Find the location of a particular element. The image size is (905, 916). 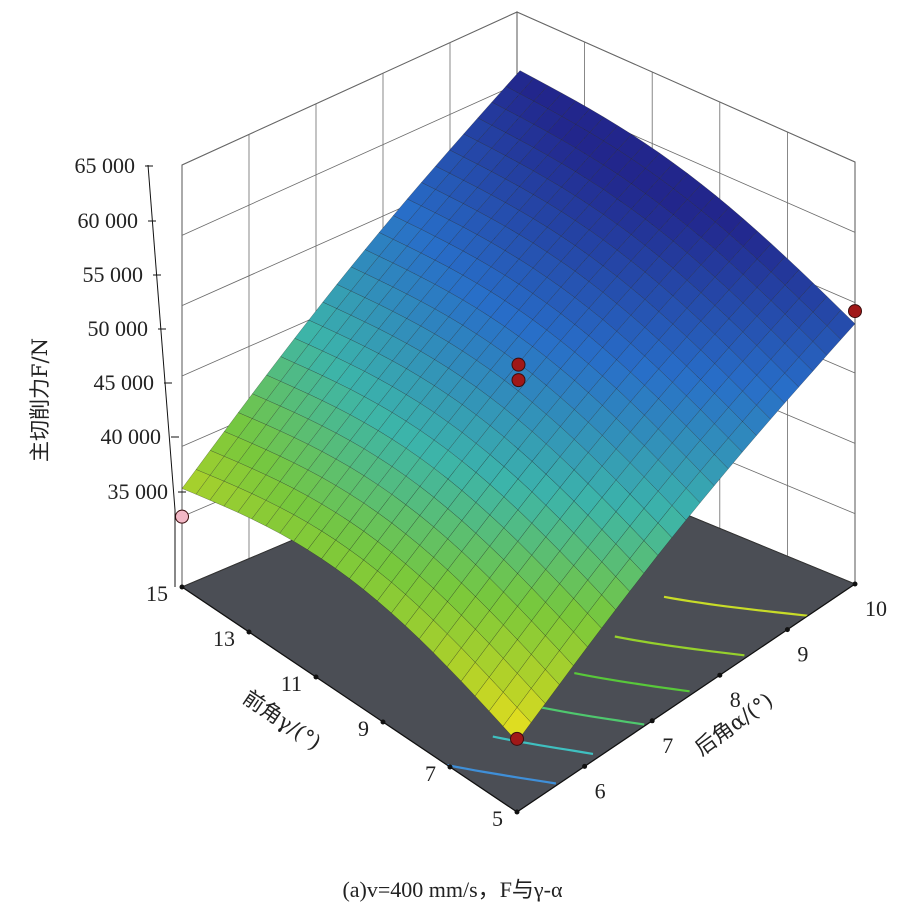

alpha-axis-line is located at coordinates (686, 698).